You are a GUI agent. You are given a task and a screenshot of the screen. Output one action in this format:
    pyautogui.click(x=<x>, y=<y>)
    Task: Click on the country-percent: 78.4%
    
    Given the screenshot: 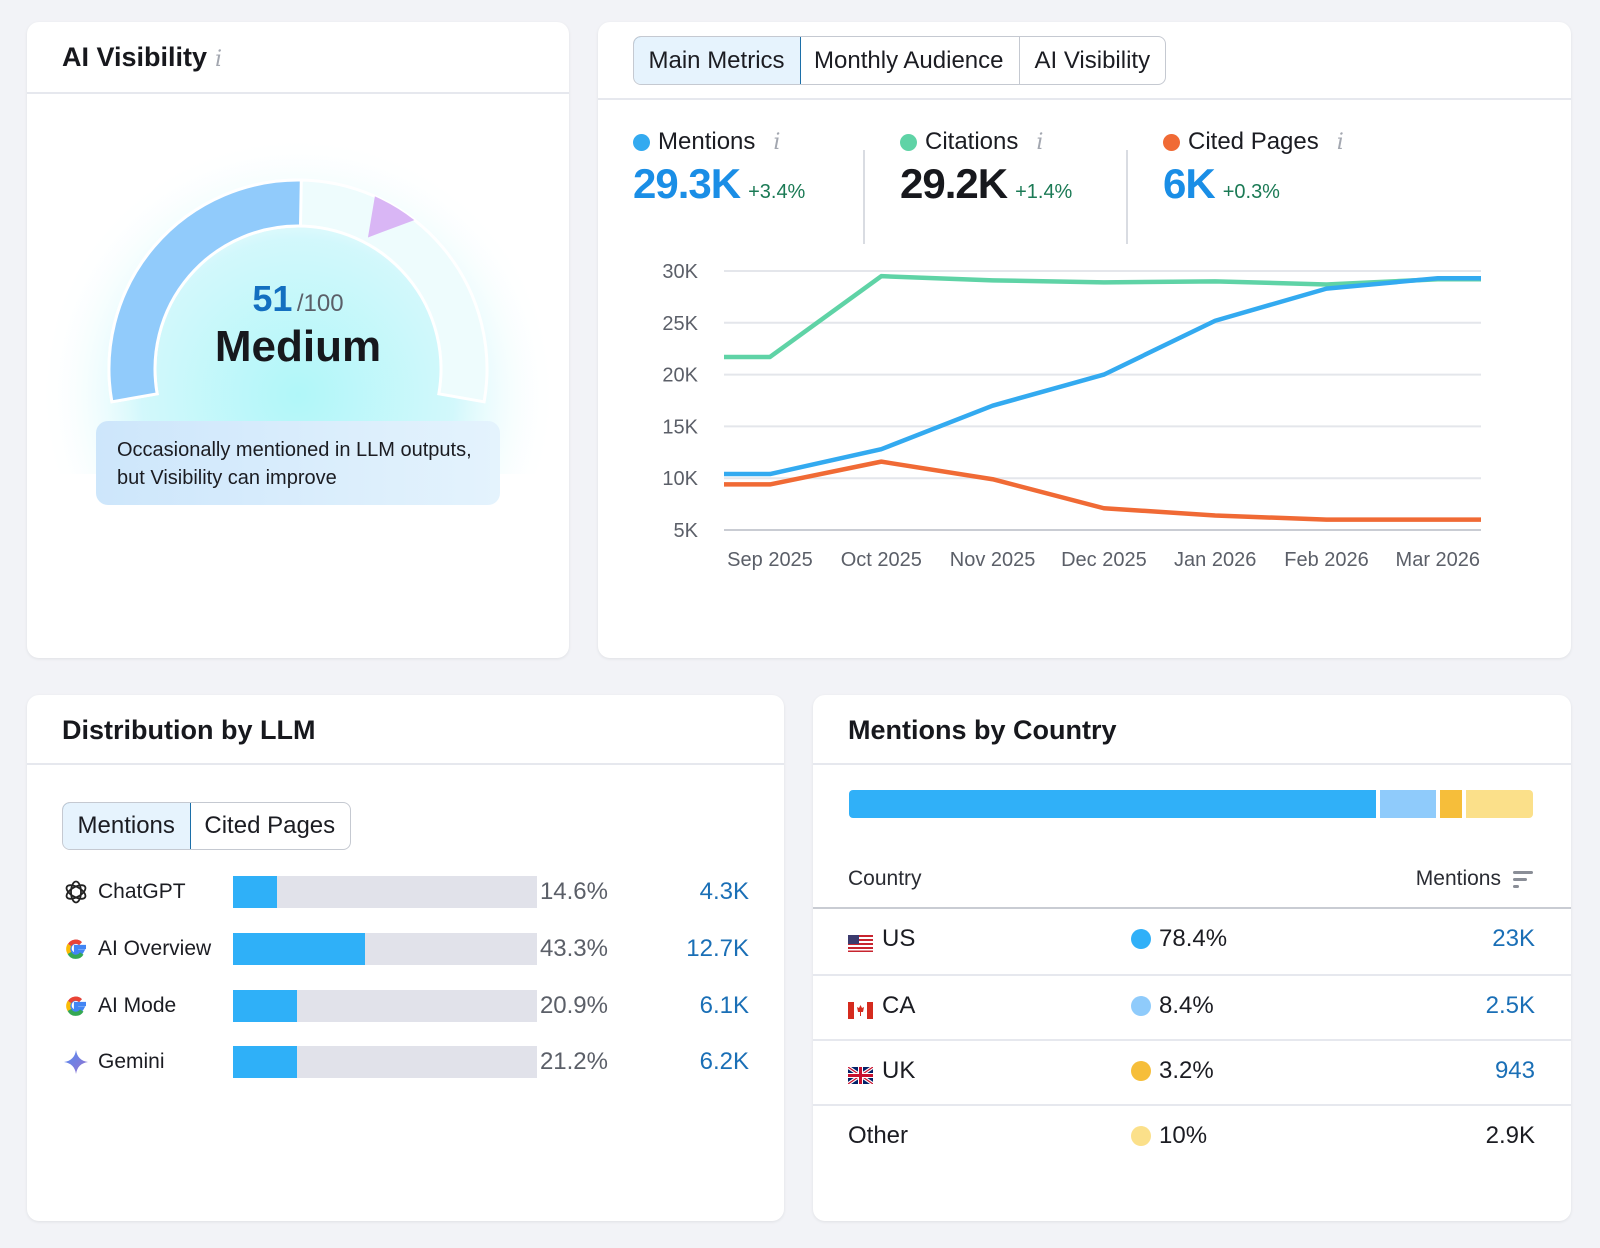 What is the action you would take?
    pyautogui.click(x=1179, y=939)
    